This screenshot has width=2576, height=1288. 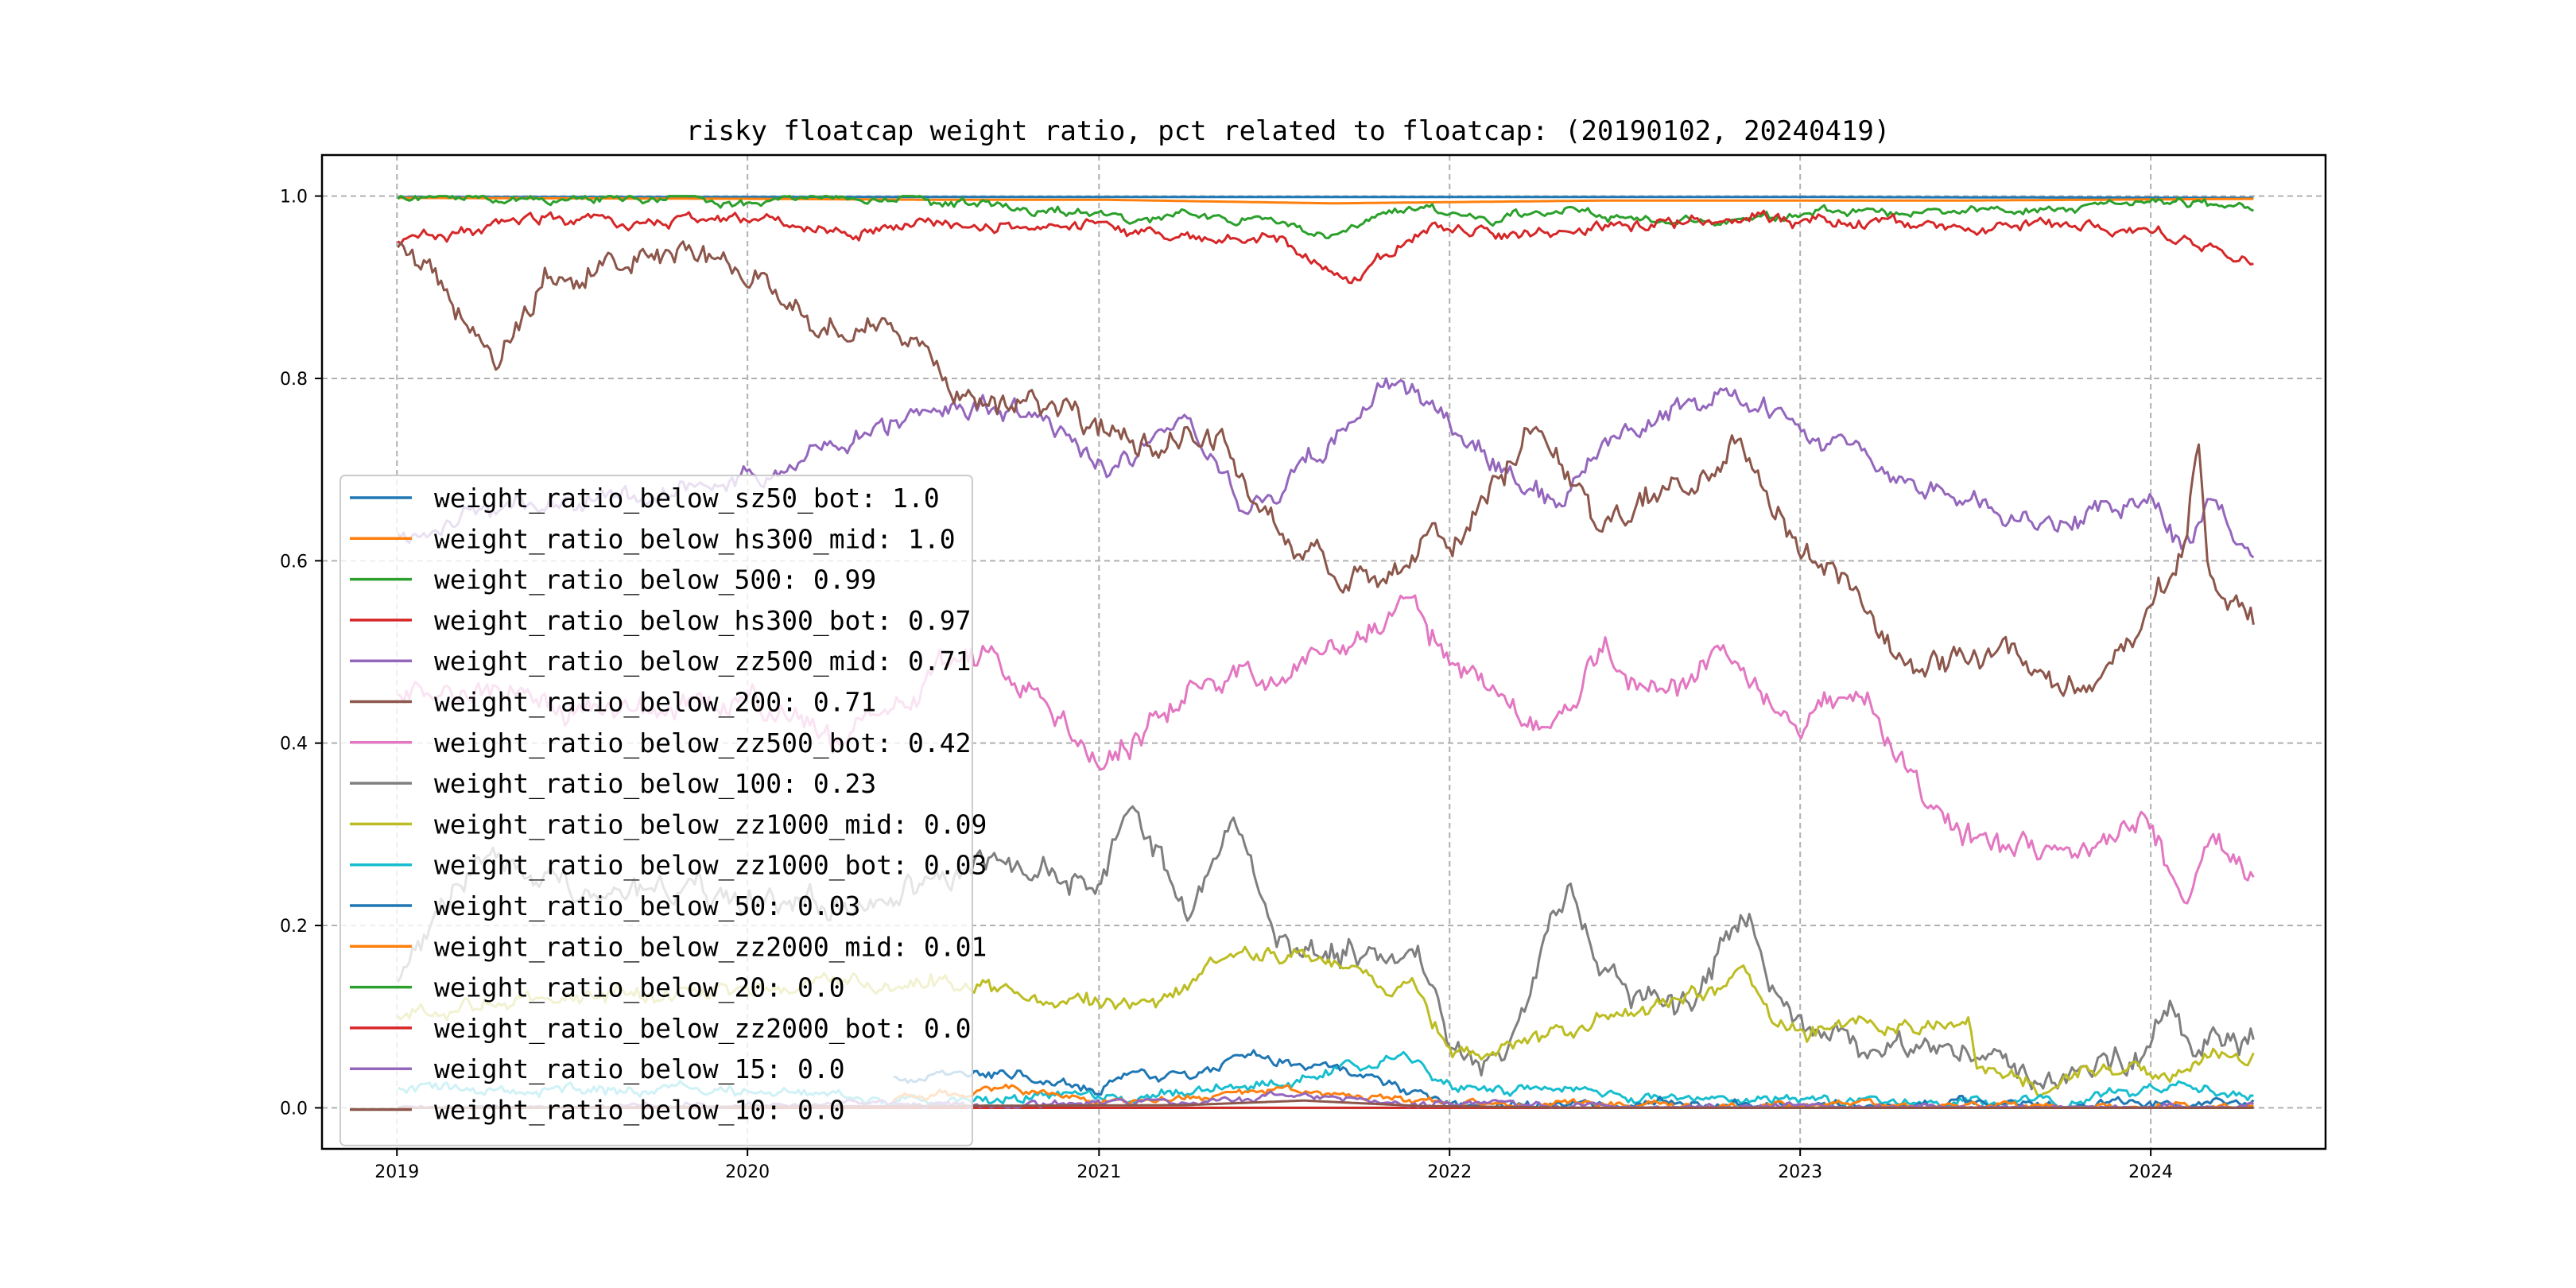 What do you see at coordinates (294, 745) in the screenshot?
I see `y-tick-label: 0.4` at bounding box center [294, 745].